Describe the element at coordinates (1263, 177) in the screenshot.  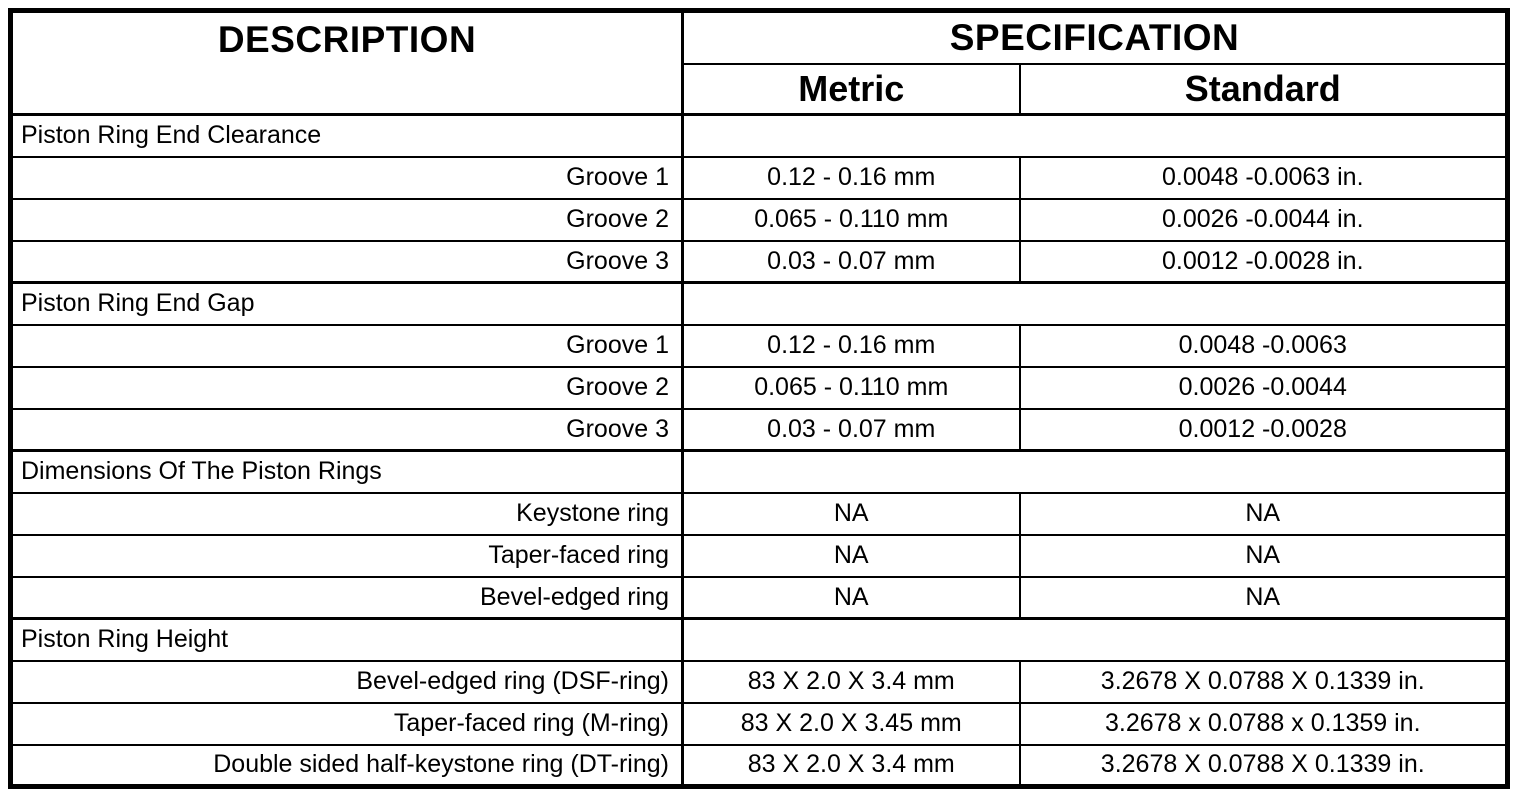
I see `standard-value: 0.0048 -0.0063 in.` at that location.